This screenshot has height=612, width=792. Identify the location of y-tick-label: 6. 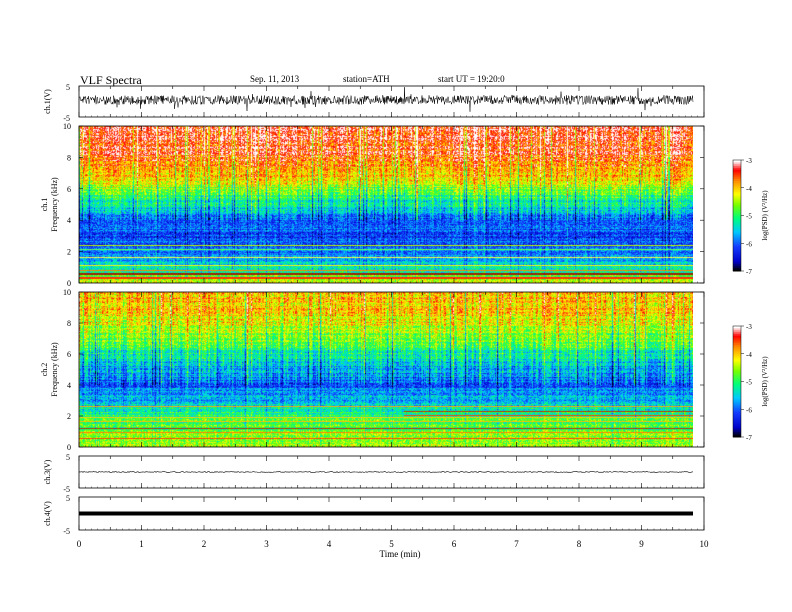
(69, 189).